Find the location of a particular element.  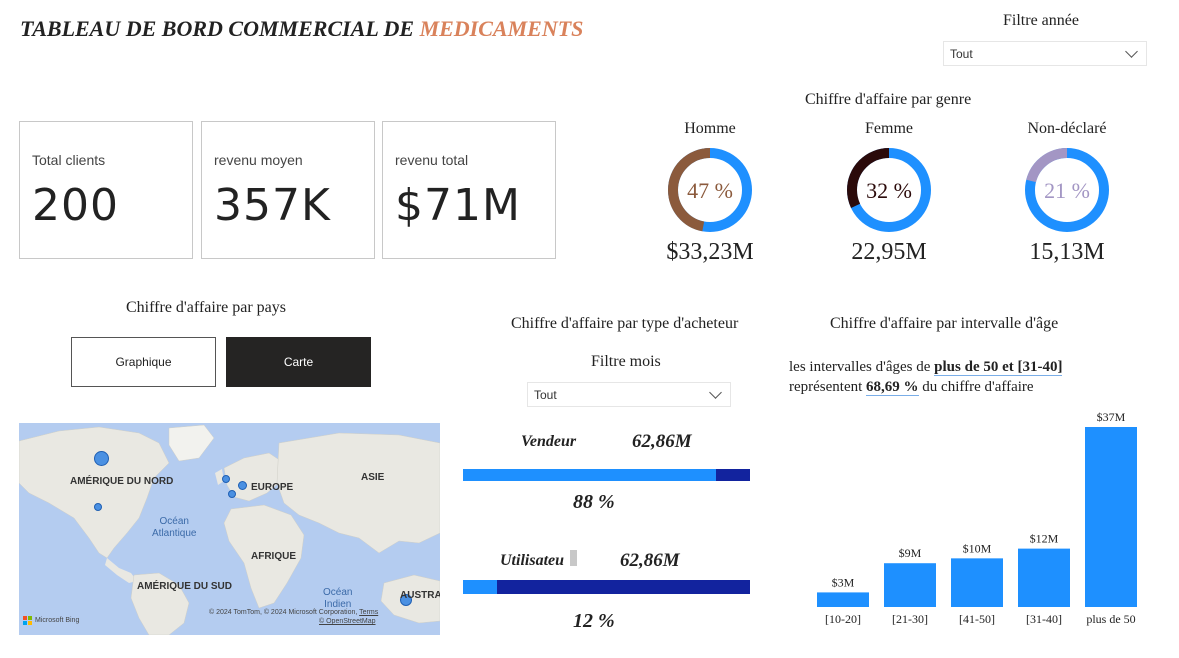

age-category-label: [10-20] is located at coordinates (843, 619).